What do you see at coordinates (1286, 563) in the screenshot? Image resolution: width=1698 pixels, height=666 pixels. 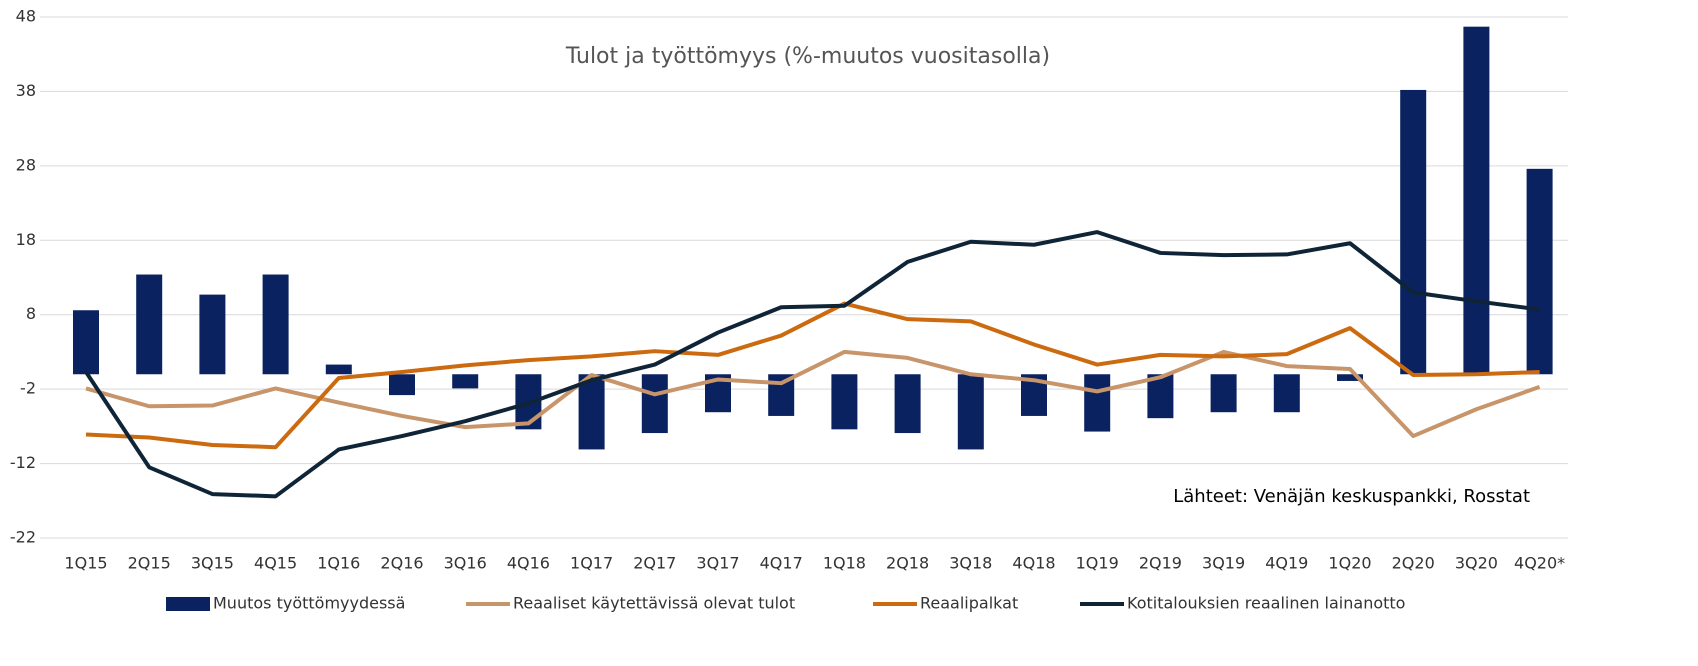 I see `x-tick-label: 4Q19` at bounding box center [1286, 563].